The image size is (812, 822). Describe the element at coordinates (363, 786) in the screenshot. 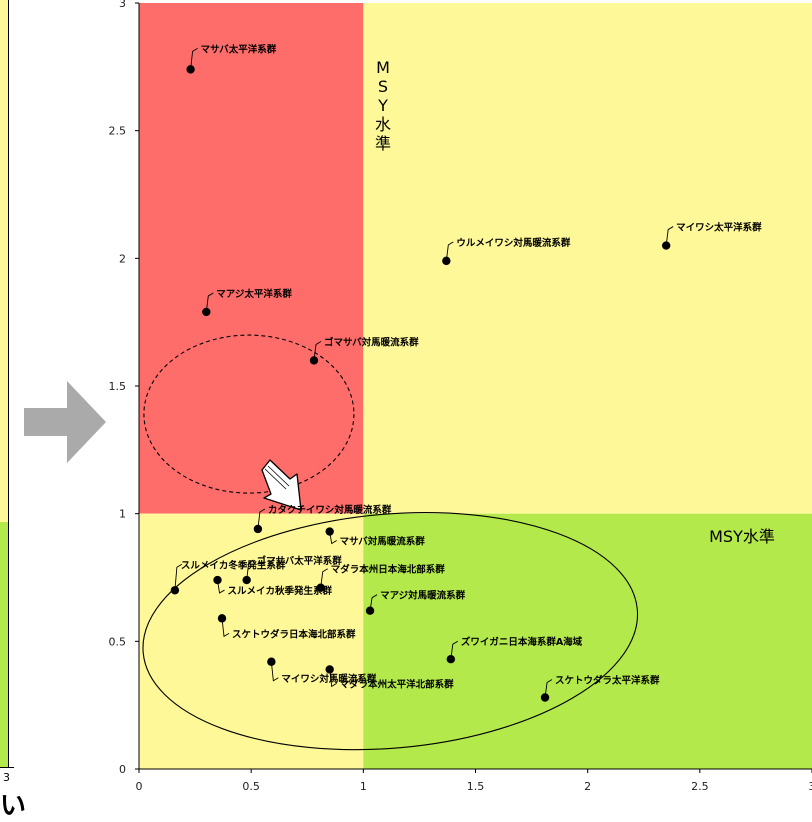

I see `x-tick-label: 1` at that location.